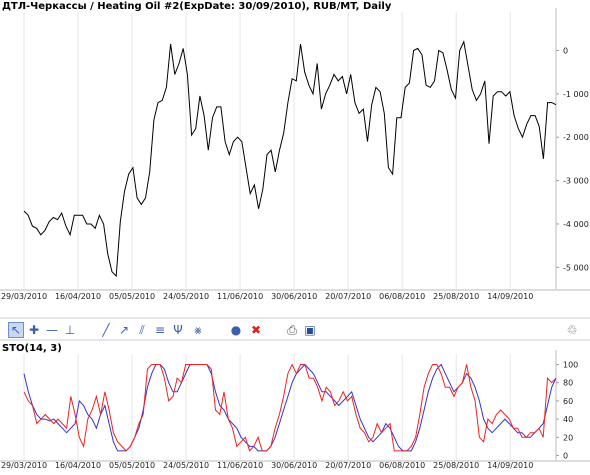  Describe the element at coordinates (124, 330) in the screenshot. I see `ray-icon: ↗` at that location.